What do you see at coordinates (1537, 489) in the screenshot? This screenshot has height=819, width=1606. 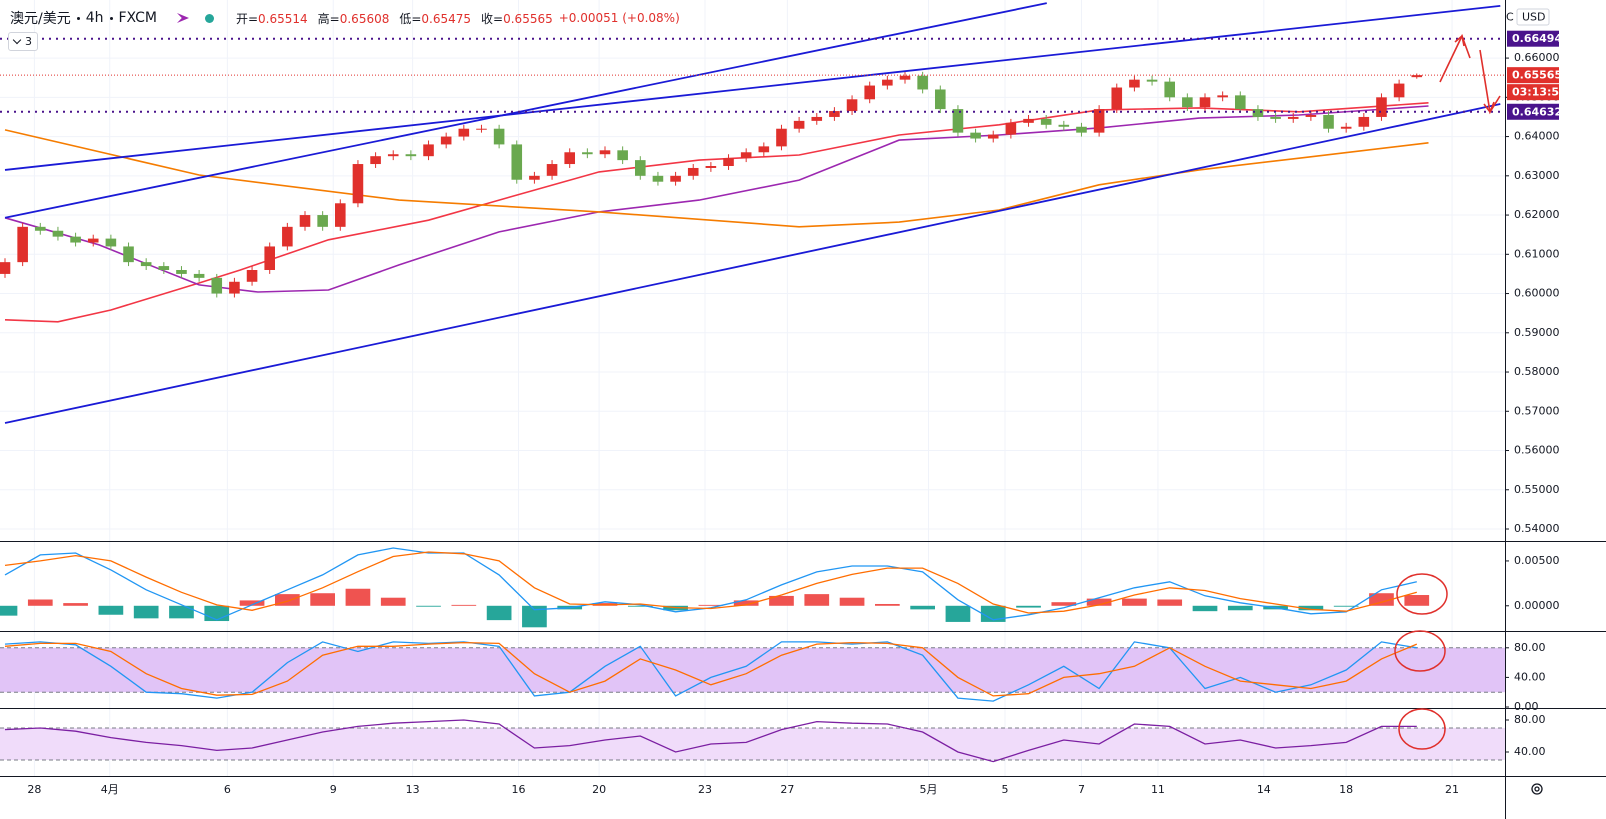 I see `y-tick-label: 0.55000` at bounding box center [1537, 489].